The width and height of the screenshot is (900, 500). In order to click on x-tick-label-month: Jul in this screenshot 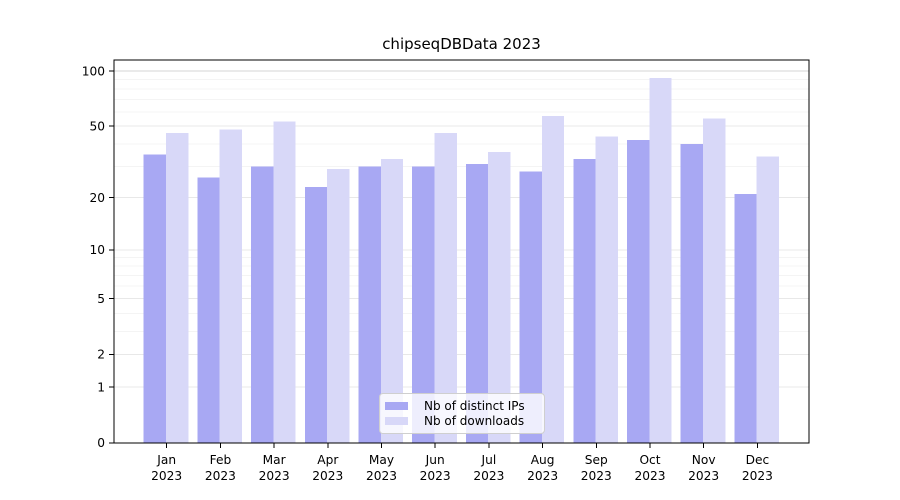, I will do `click(489, 460)`.